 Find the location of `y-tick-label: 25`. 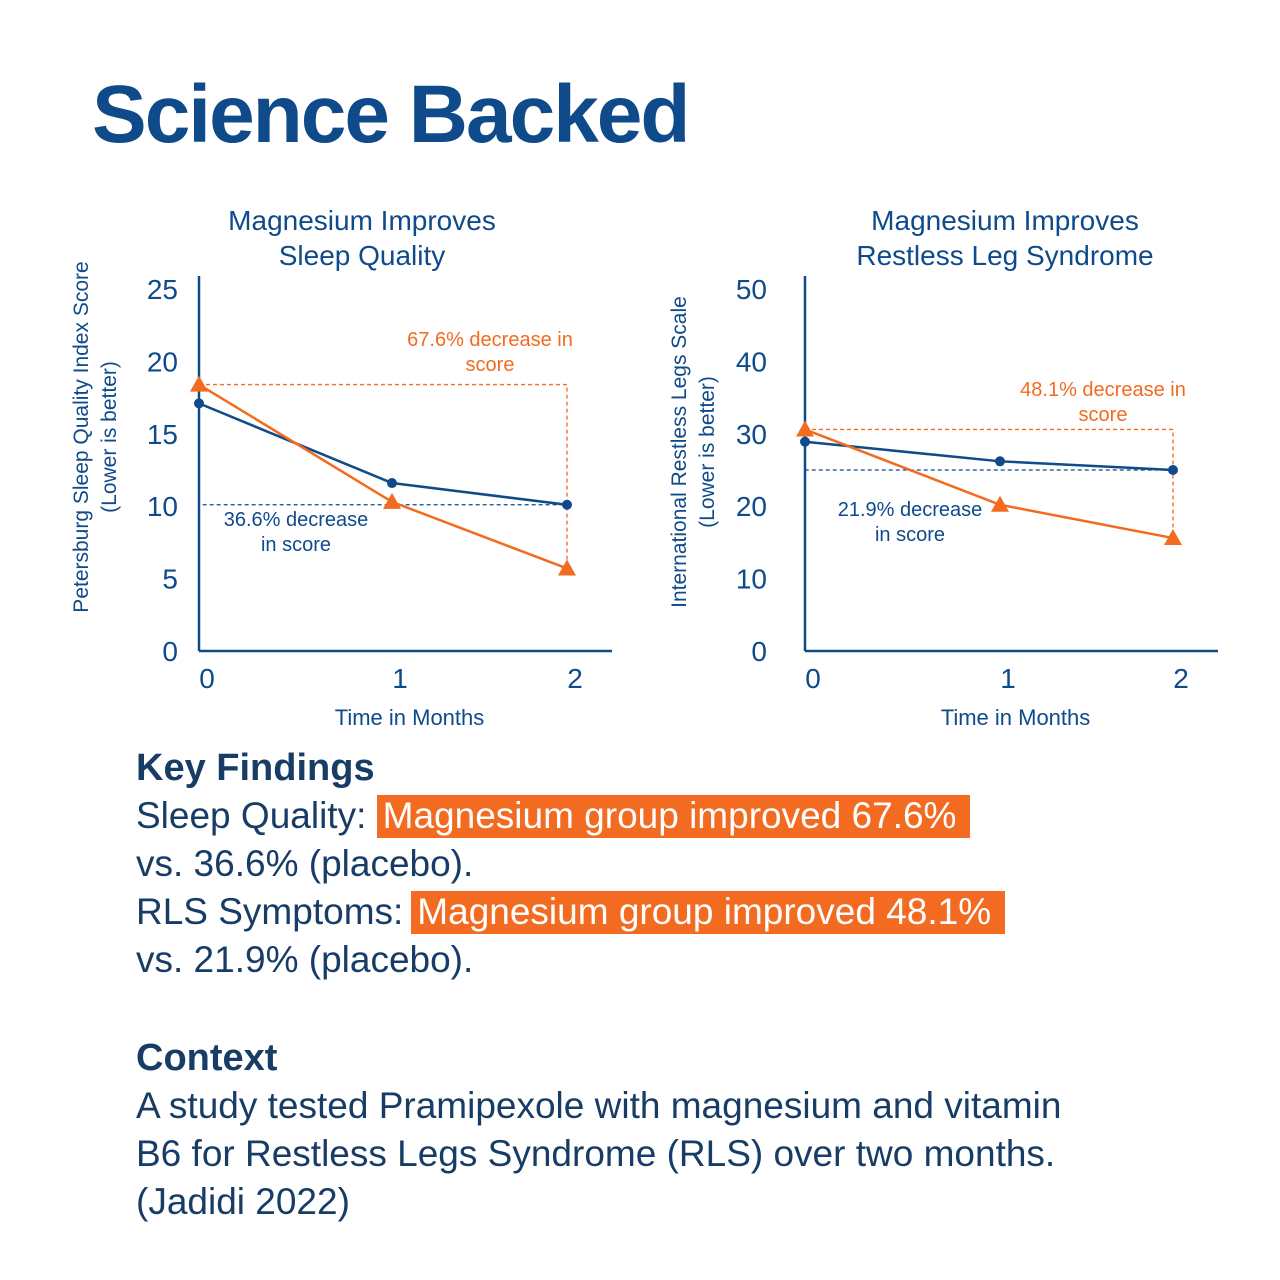

y-tick-label: 25 is located at coordinates (162, 289).